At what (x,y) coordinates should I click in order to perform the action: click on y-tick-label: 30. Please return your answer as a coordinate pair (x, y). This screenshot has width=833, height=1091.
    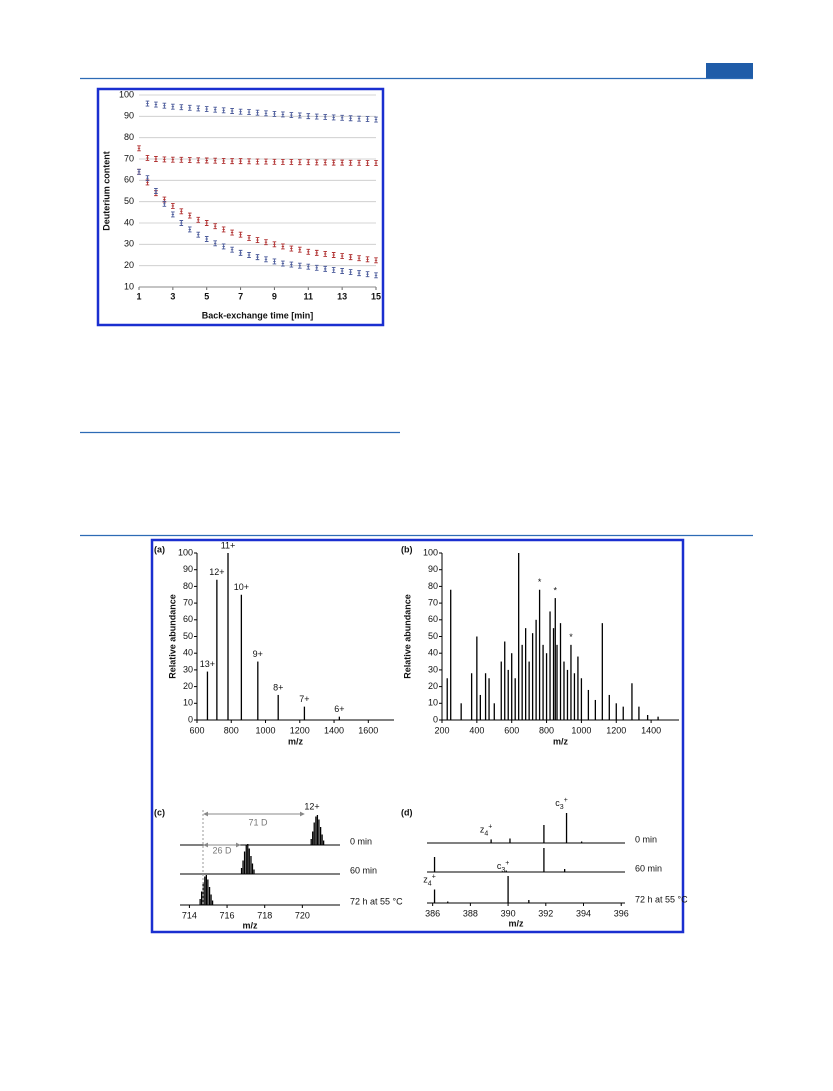
    Looking at the image, I should click on (129, 244).